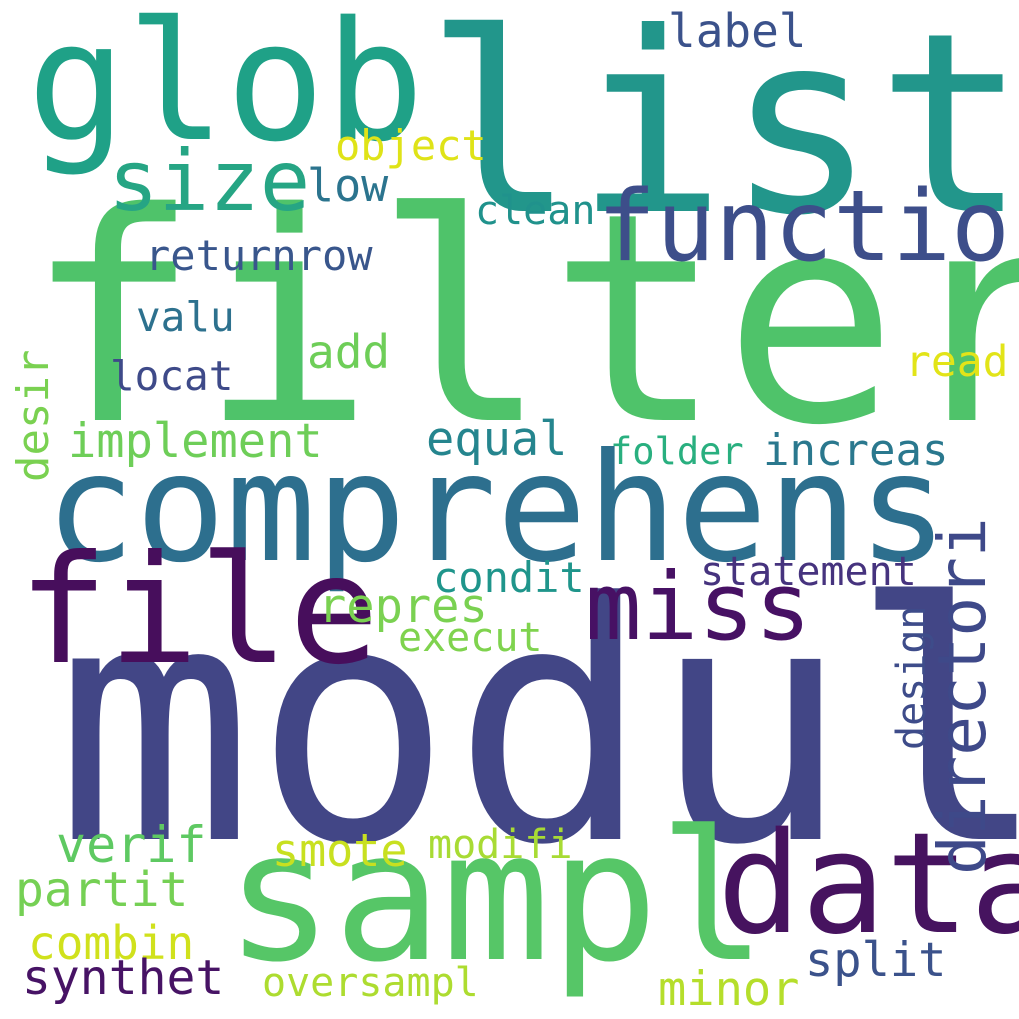 The width and height of the screenshot is (1019, 1019). Describe the element at coordinates (698, 607) in the screenshot. I see `word-miss: miss` at that location.